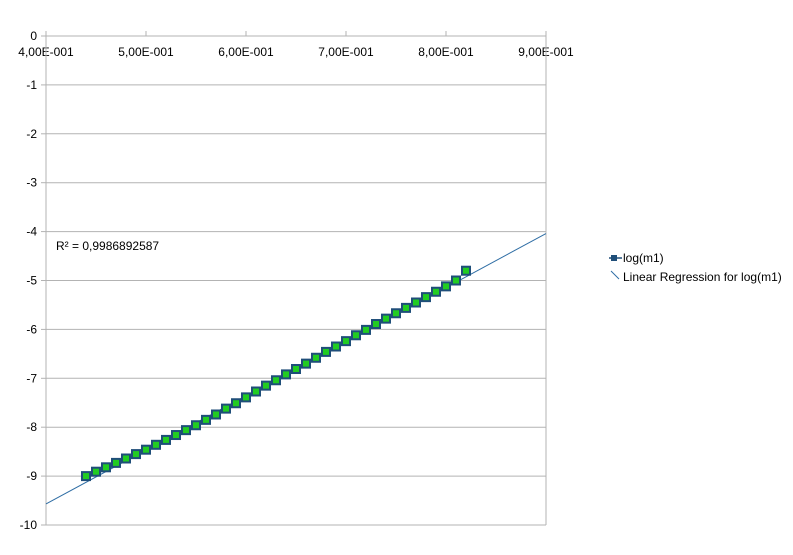 This screenshot has height=555, width=793. What do you see at coordinates (446, 52) in the screenshot?
I see `x-tick-label: 8,00E-001` at bounding box center [446, 52].